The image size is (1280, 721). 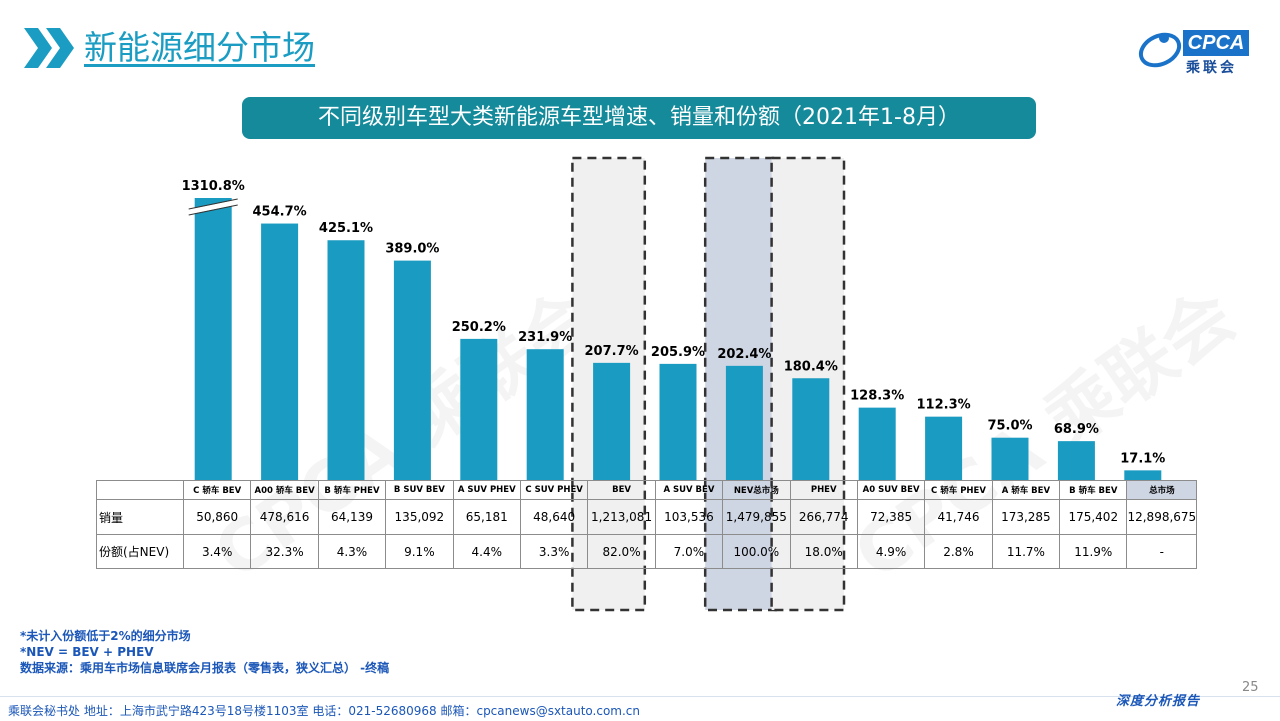 What do you see at coordinates (284, 517) in the screenshot?
I see `sales-cell: 478,616` at bounding box center [284, 517].